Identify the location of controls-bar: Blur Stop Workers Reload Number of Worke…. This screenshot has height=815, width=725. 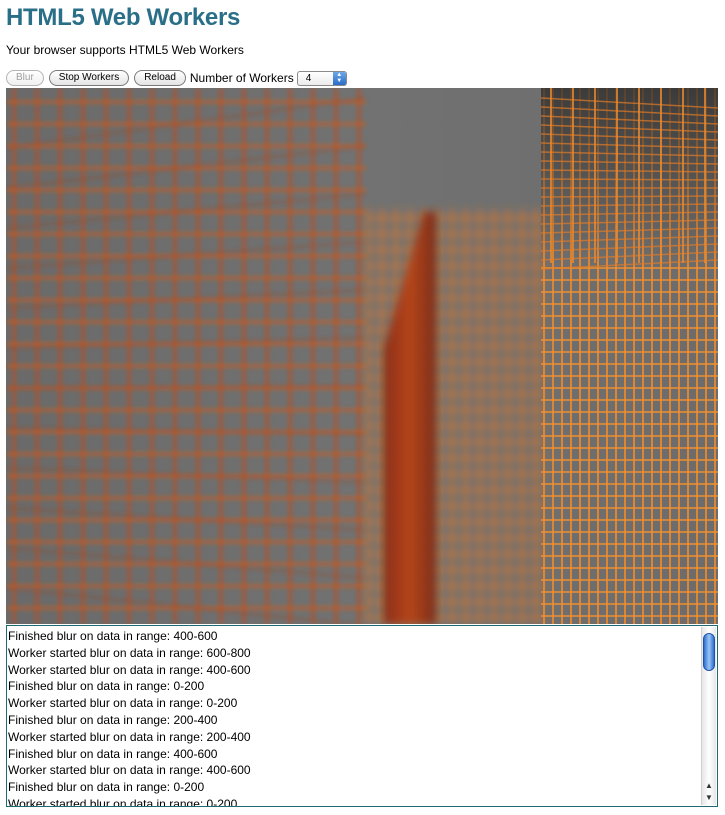
(176, 78).